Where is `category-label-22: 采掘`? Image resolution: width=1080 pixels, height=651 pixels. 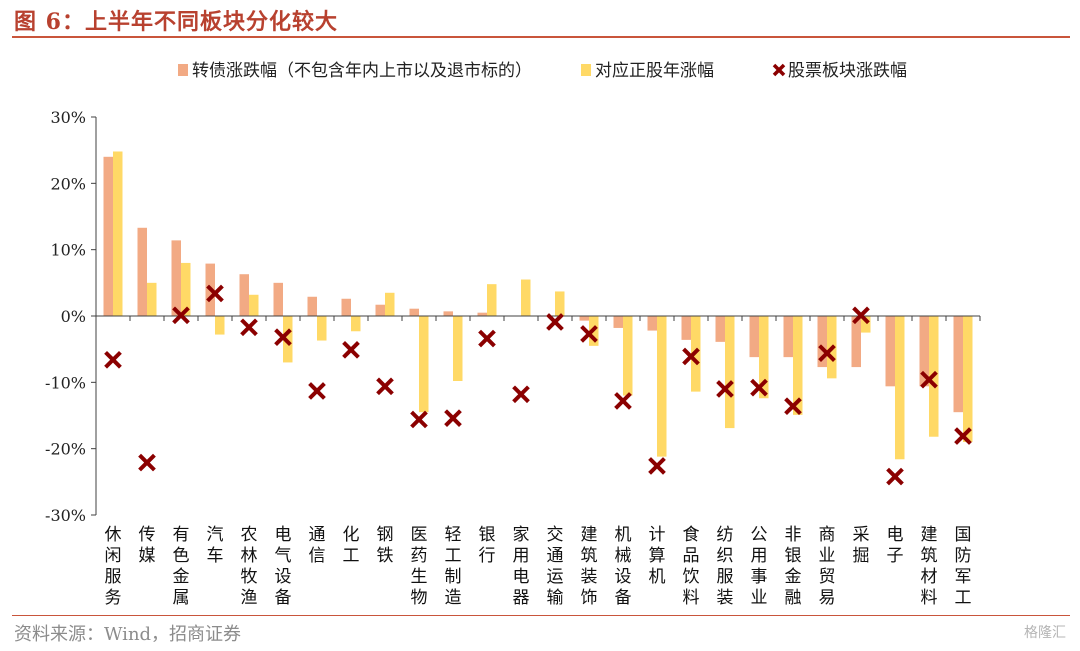
category-label-22: 采掘 is located at coordinates (861, 545).